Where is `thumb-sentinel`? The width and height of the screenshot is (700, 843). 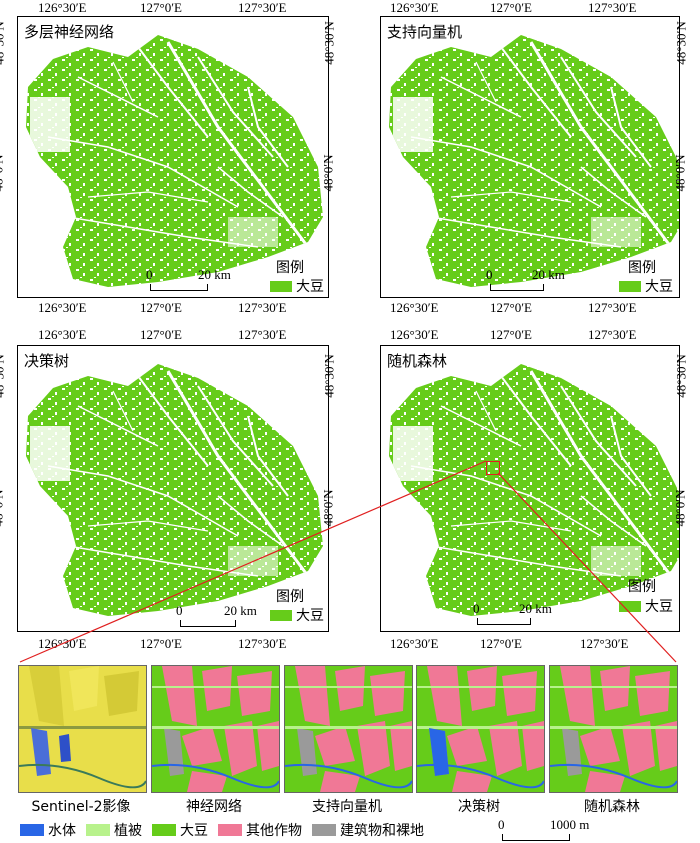 thumb-sentinel is located at coordinates (82, 729).